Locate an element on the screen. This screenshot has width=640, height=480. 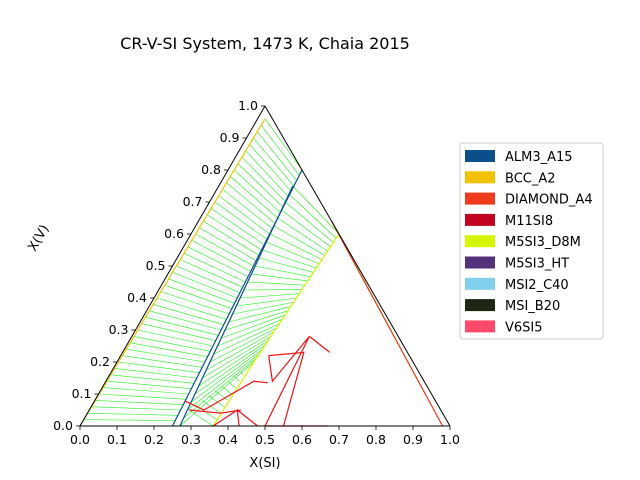
y-tick-label-6: 0.6 is located at coordinates (174, 233).